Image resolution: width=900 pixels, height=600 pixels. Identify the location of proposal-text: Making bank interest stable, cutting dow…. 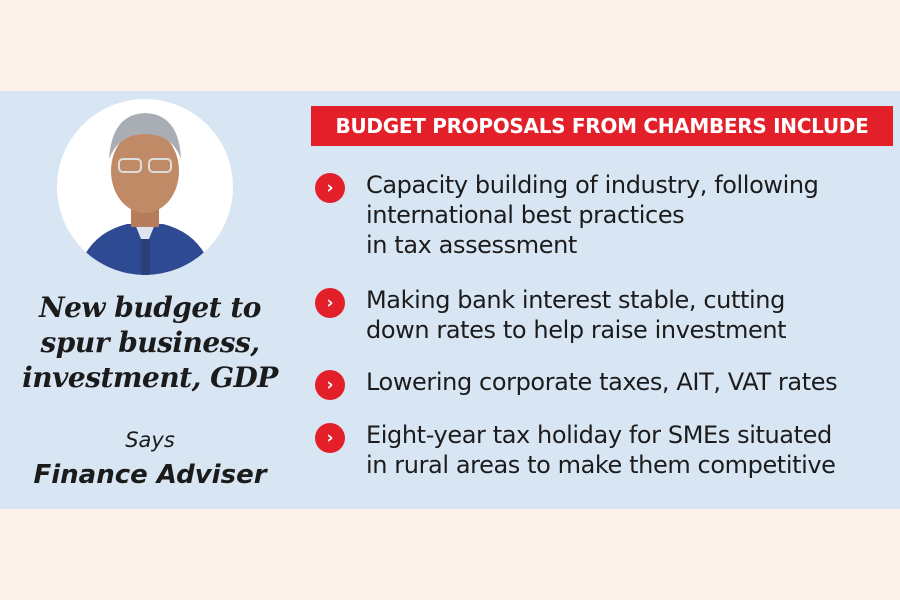
(576, 315).